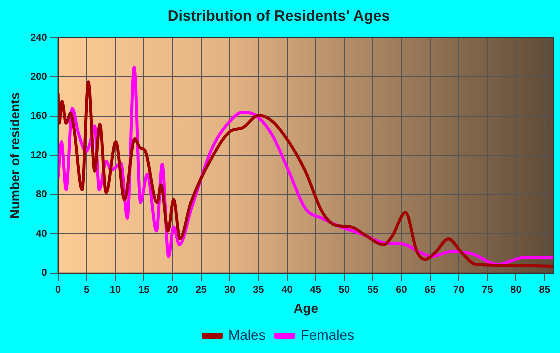  Describe the element at coordinates (45, 274) in the screenshot. I see `y-tick-label: 0` at that location.